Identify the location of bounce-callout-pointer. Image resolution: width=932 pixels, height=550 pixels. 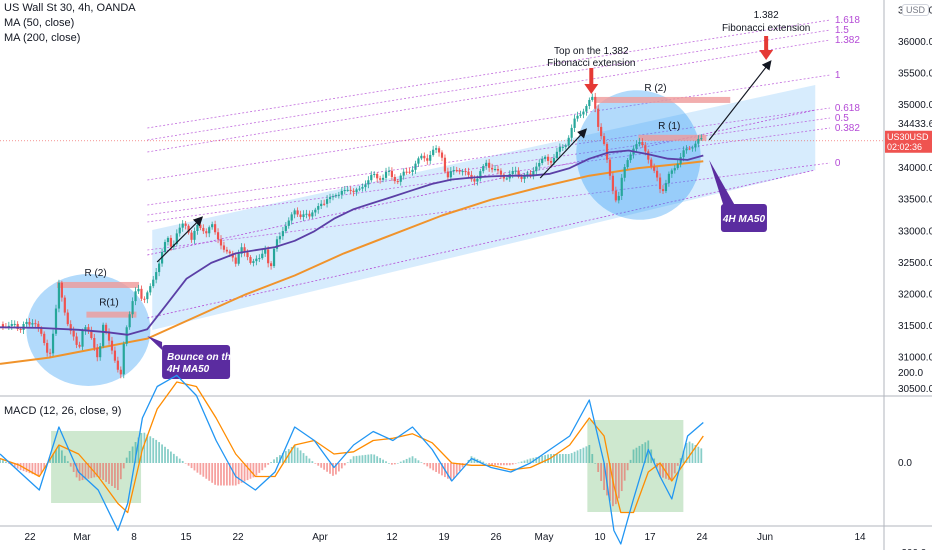
(155, 343).